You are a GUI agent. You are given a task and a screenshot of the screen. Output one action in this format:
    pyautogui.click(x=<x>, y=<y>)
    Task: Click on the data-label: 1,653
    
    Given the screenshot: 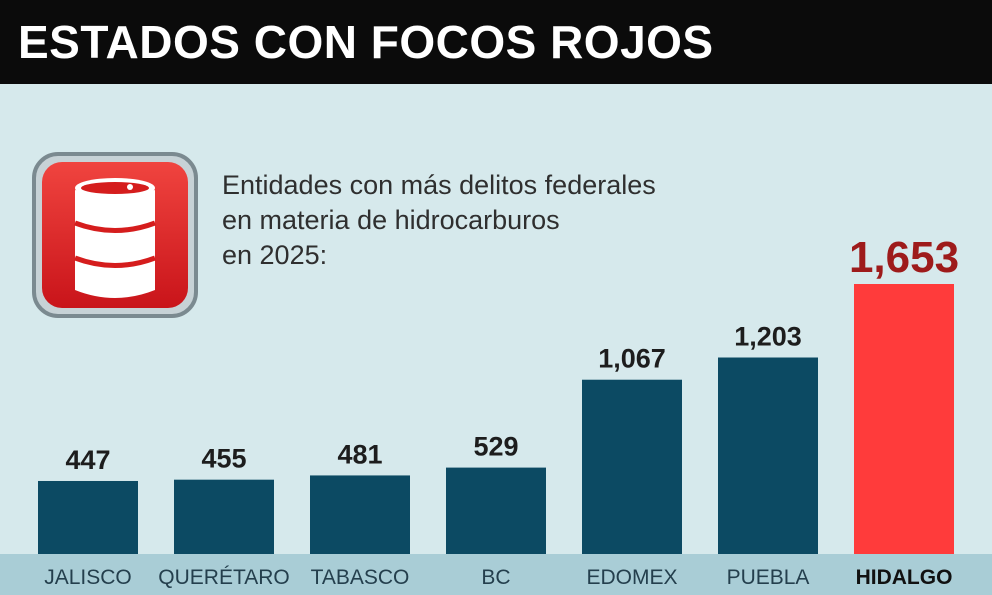 What is the action you would take?
    pyautogui.click(x=904, y=257)
    